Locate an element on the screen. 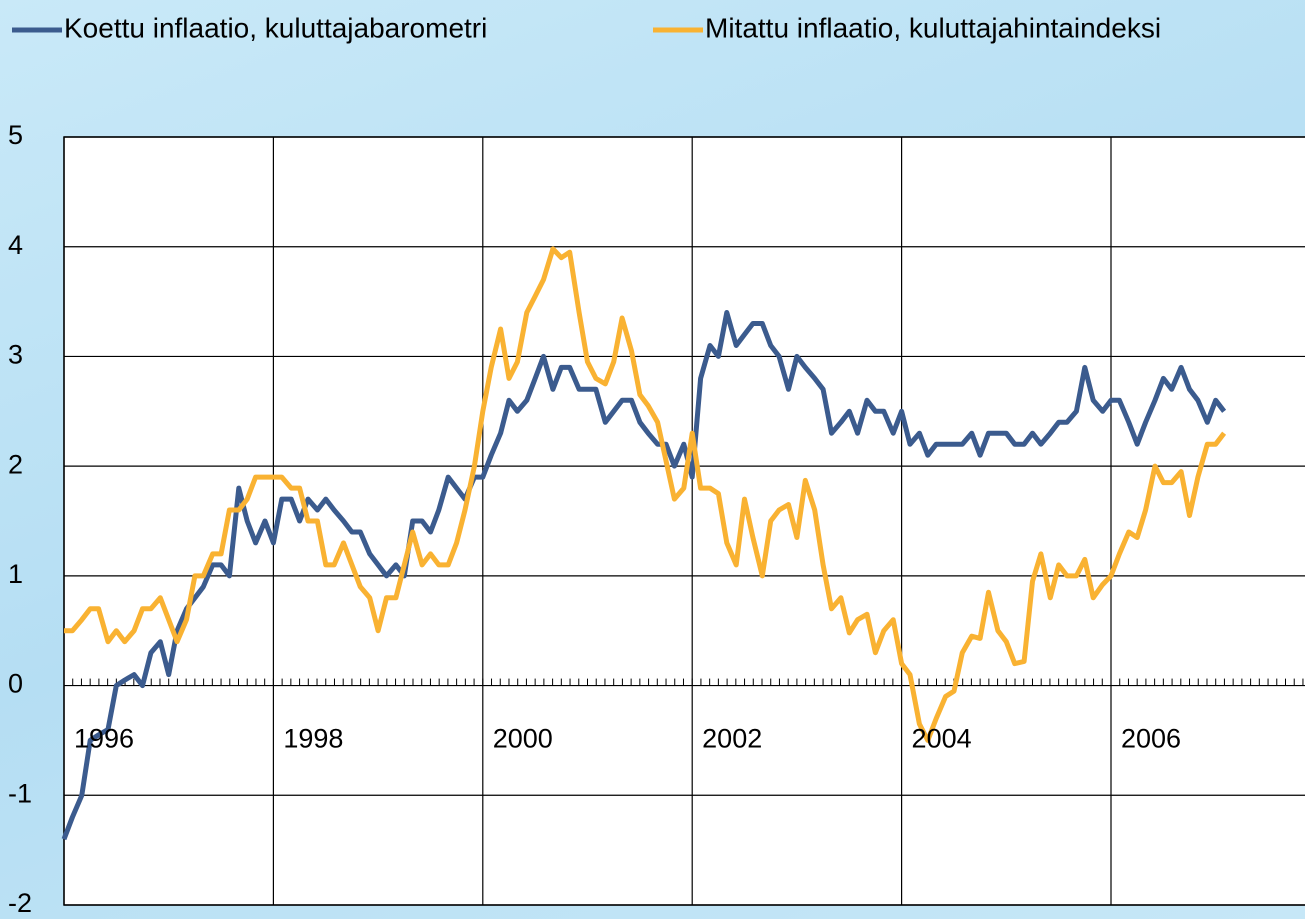  legend-label: Mitattu inflaatio, kuluttajahintaindeksi is located at coordinates (933, 27).